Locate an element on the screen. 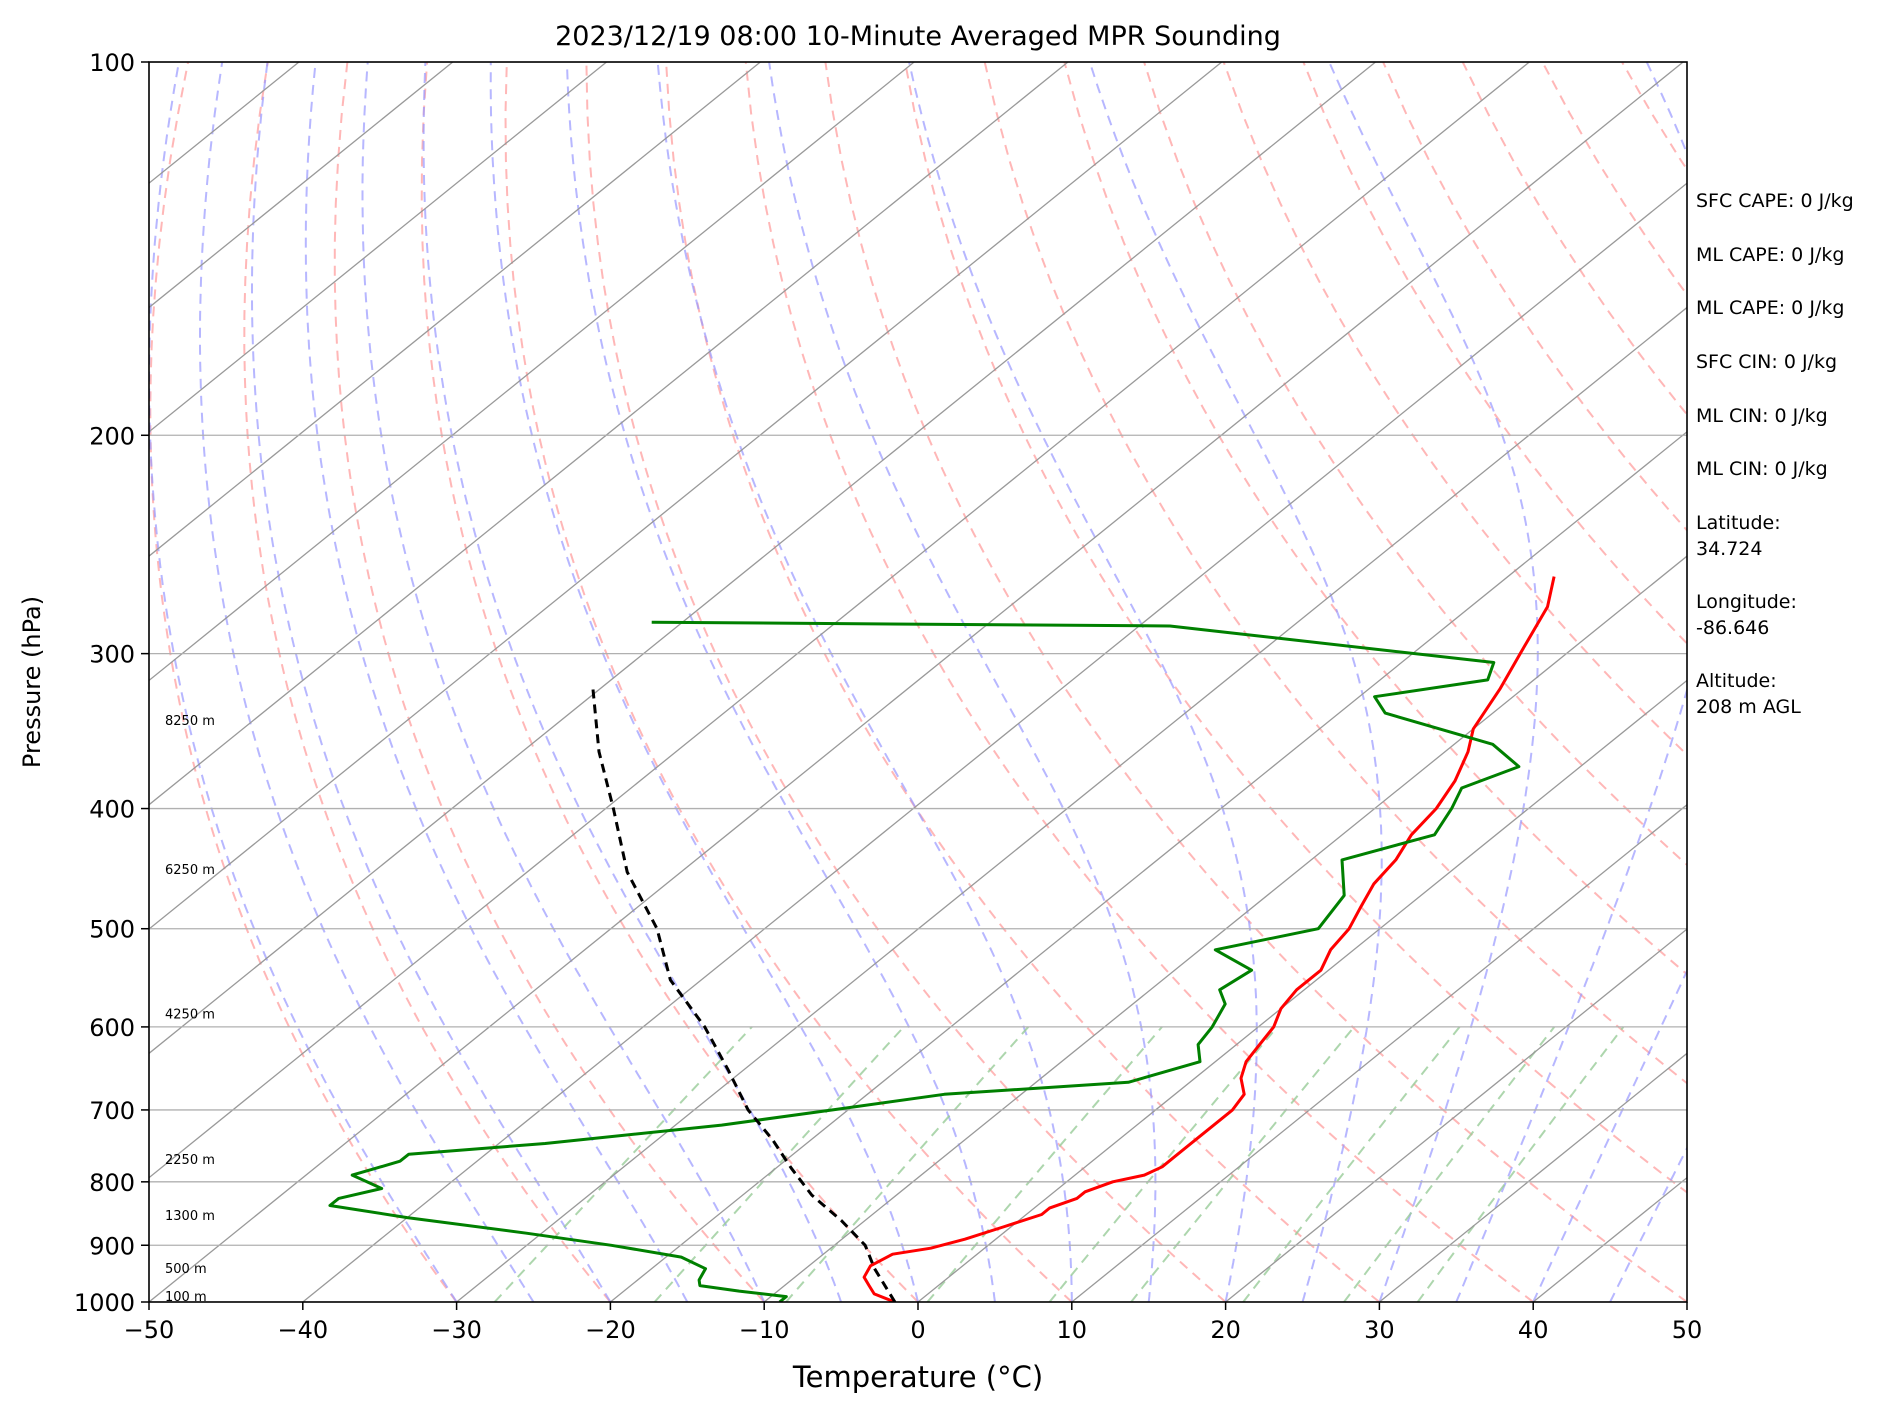 Image resolution: width=1893 pixels, height=1406 pixels. y-tick-label: 700 is located at coordinates (112, 1111).